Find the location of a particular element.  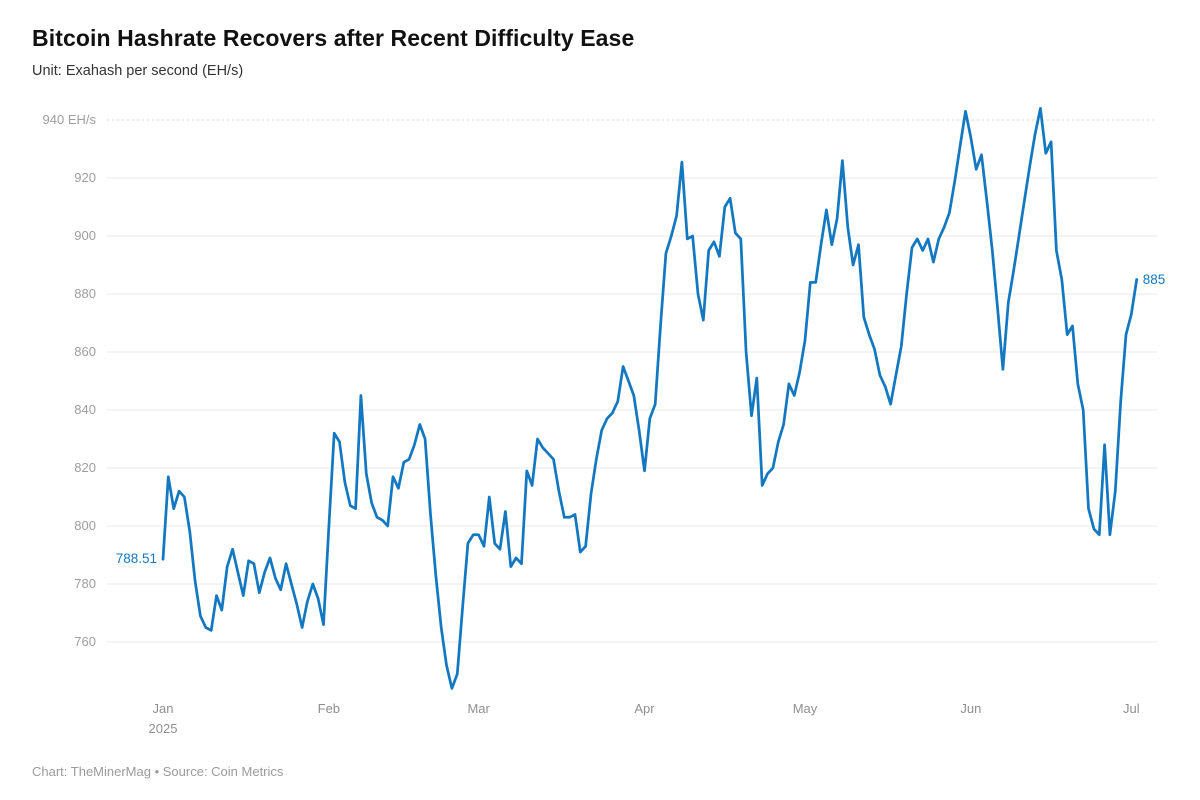

y-axis-tick-label: 920 is located at coordinates (85, 177).